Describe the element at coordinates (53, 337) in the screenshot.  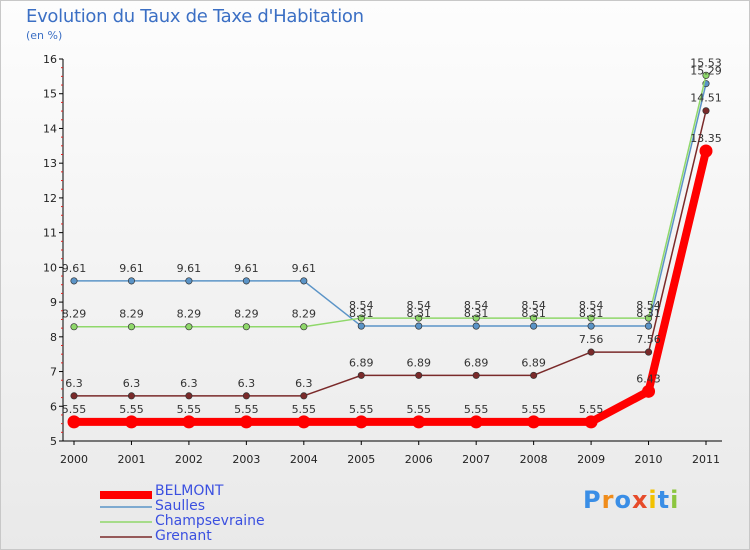
I see `y-tick-label: 8` at that location.